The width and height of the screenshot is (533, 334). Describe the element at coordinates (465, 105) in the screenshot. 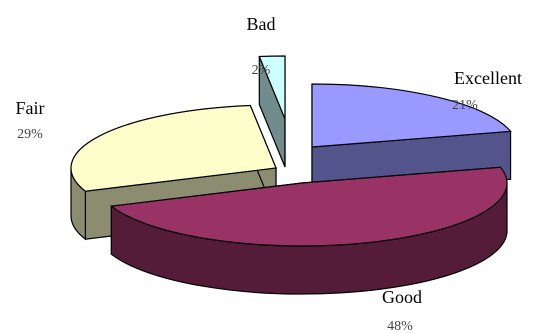

I see `slice-value-excellent: 21%` at that location.